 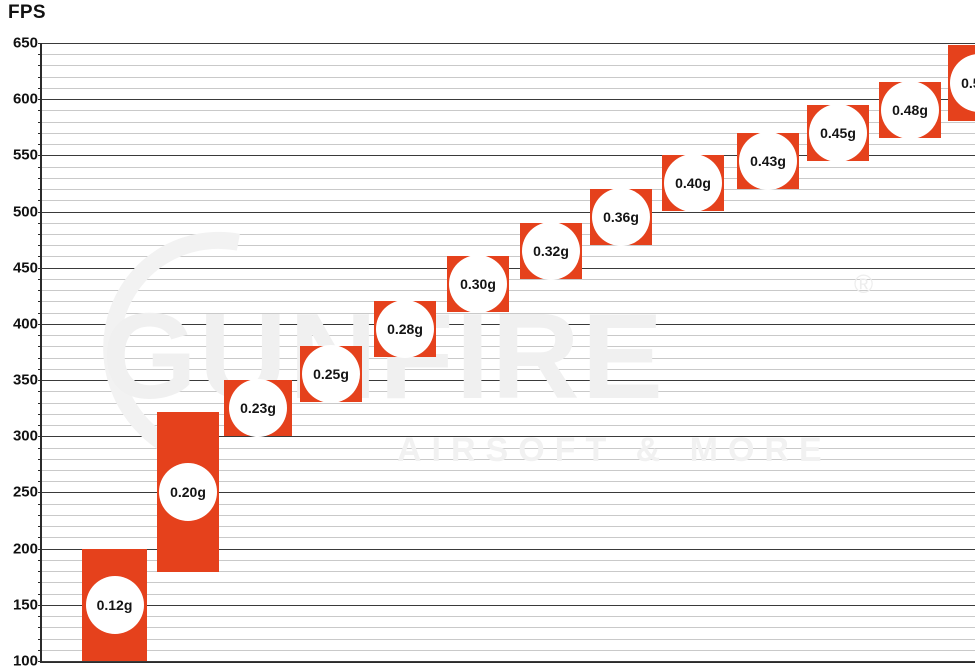 I want to click on bar-value-label: 0.28g, so click(x=405, y=329).